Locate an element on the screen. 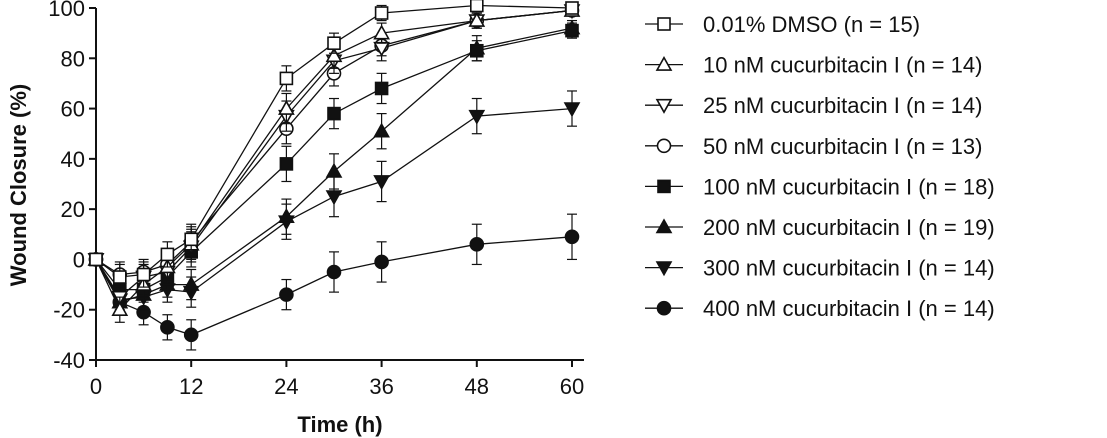 This screenshot has height=438, width=1107. legend-label: 25 nM cucurbitacin I (n = 14) is located at coordinates (842, 105).